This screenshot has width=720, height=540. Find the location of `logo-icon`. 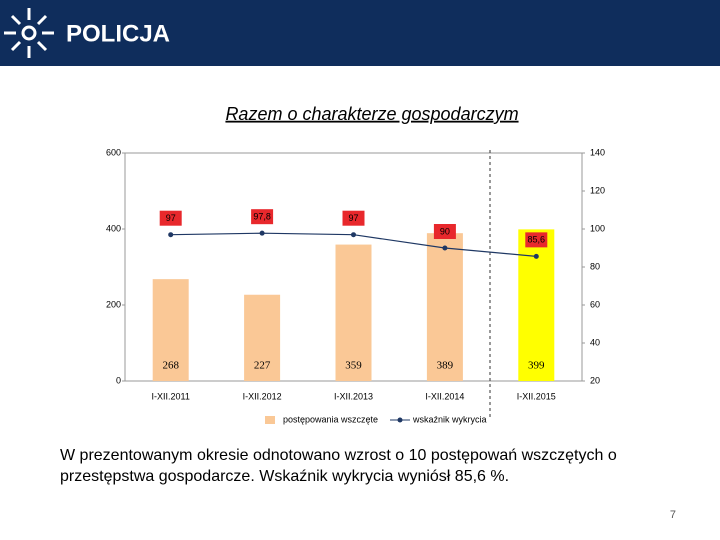

logo-icon is located at coordinates (29, 33).